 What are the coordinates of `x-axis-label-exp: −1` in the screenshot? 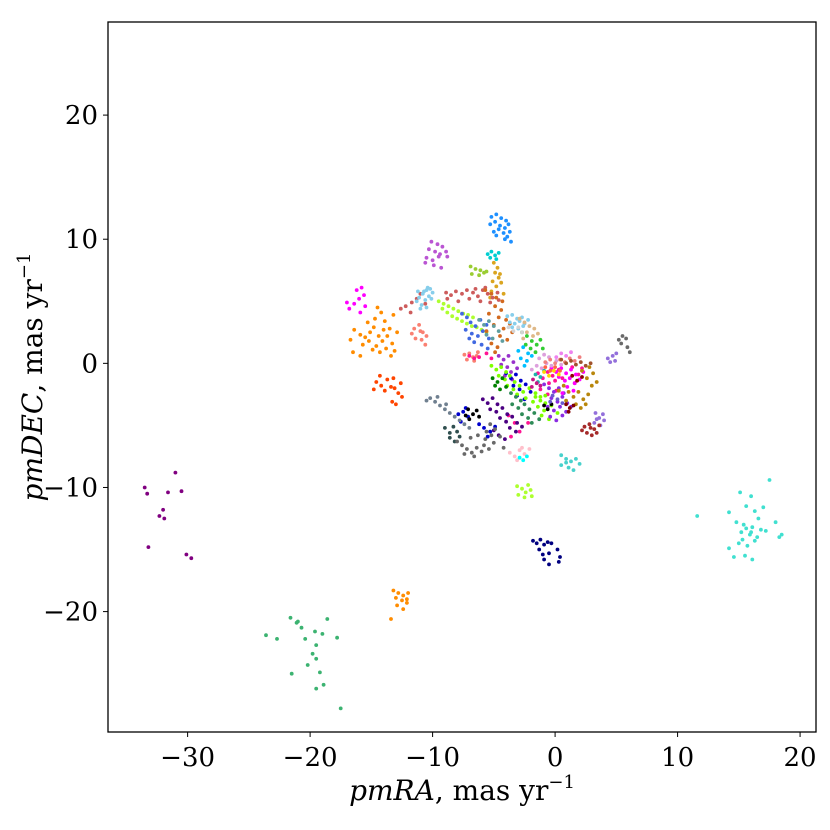 It's located at (561, 782).